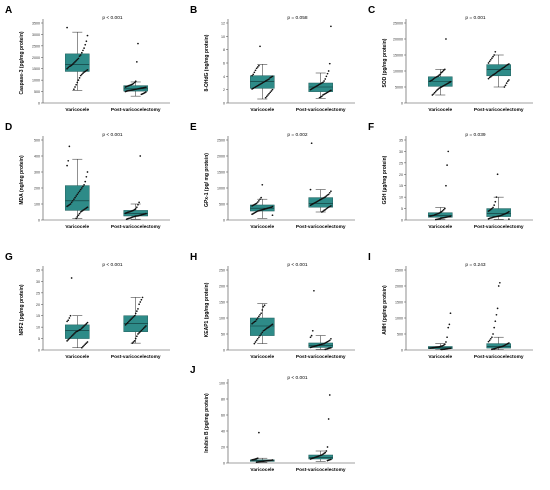 The width and height of the screenshot is (550, 490). What do you see at coordinates (207, 309) in the screenshot?
I see `y-axis-label: KEAP1 (pg/mg protein)` at bounding box center [207, 309].